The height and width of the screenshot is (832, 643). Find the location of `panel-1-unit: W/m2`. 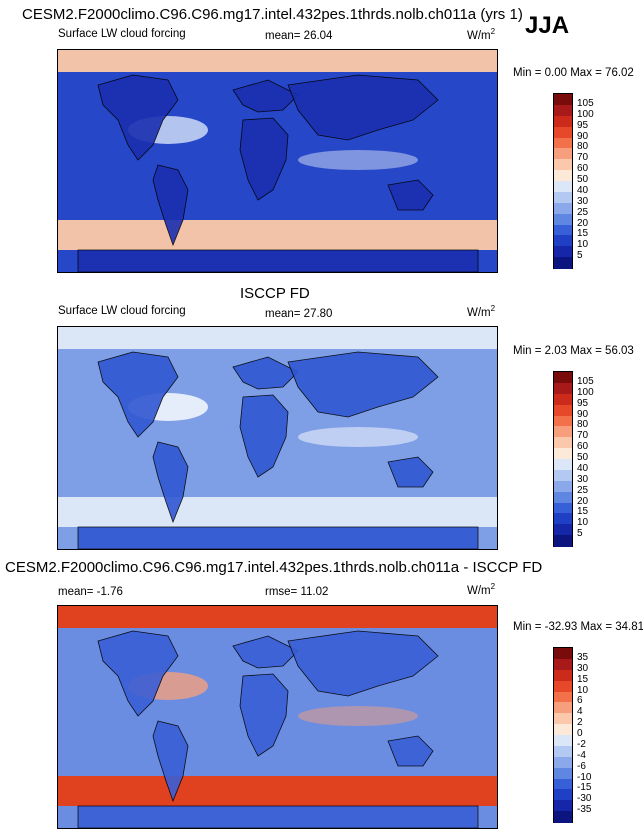

panel-1-unit: W/m2 is located at coordinates (481, 34).